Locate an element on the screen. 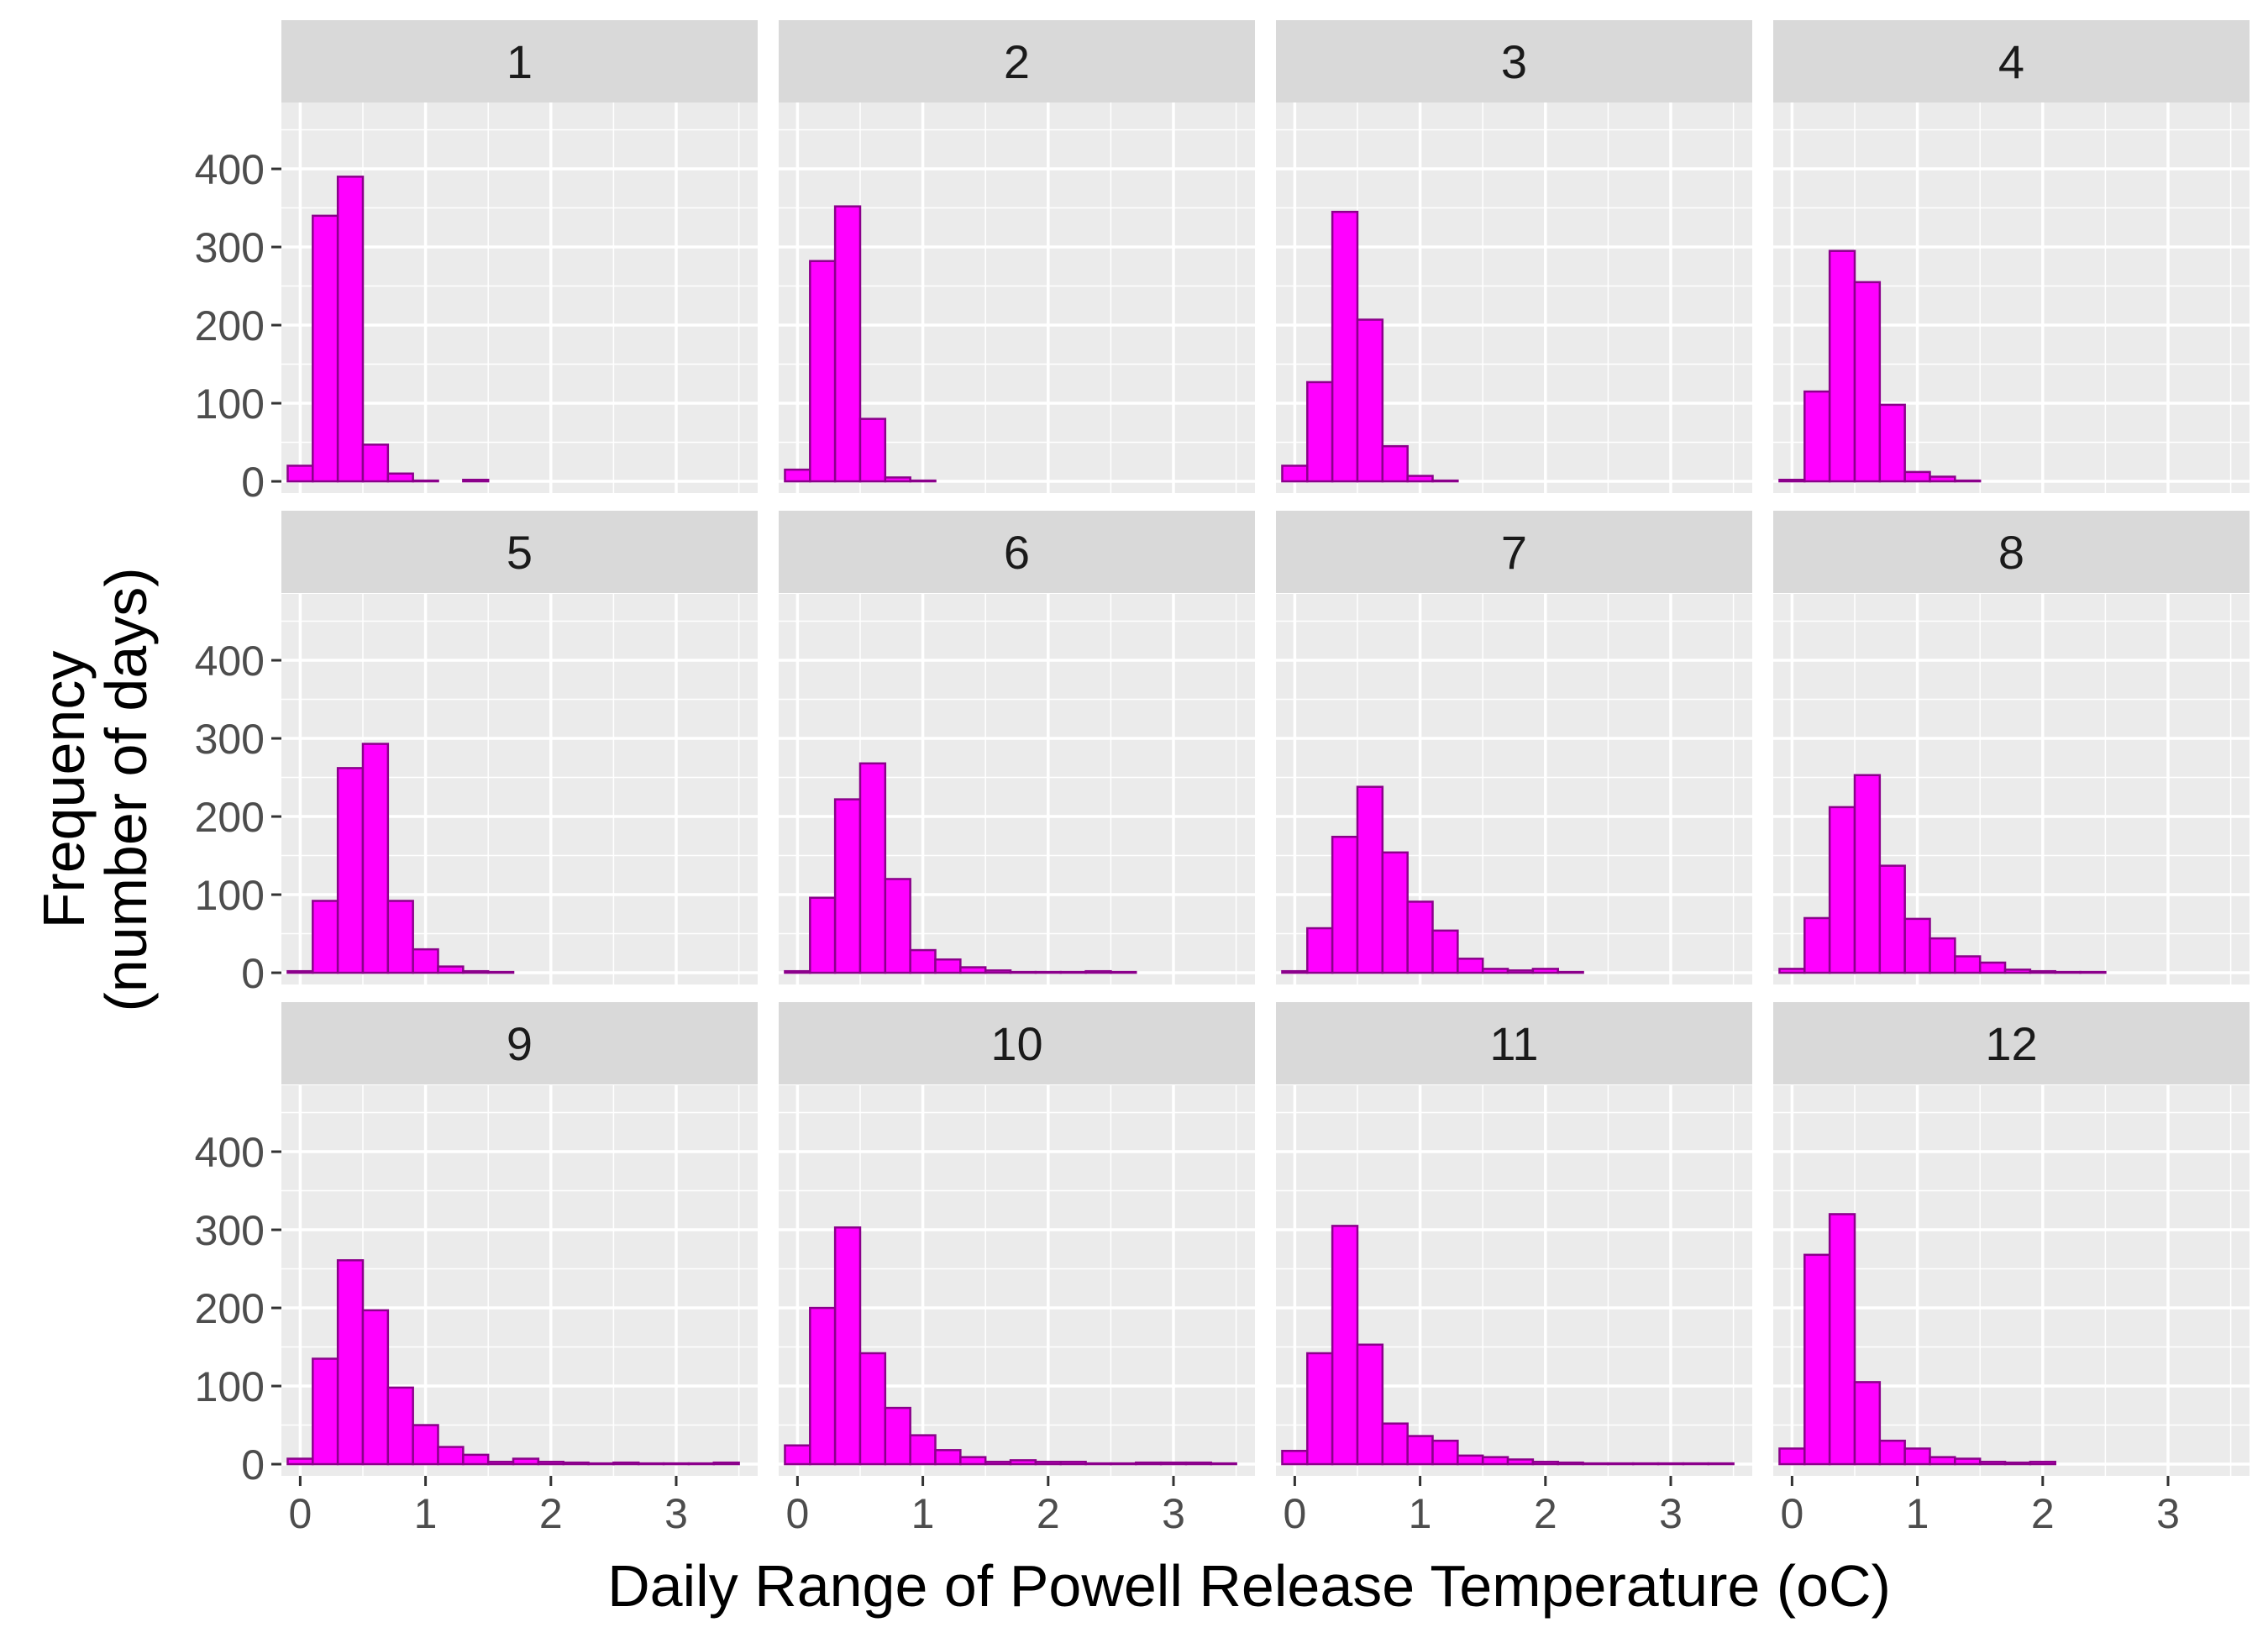 The width and height of the screenshot is (2268, 1638). facet-strip-label: 11 is located at coordinates (1513, 1043).